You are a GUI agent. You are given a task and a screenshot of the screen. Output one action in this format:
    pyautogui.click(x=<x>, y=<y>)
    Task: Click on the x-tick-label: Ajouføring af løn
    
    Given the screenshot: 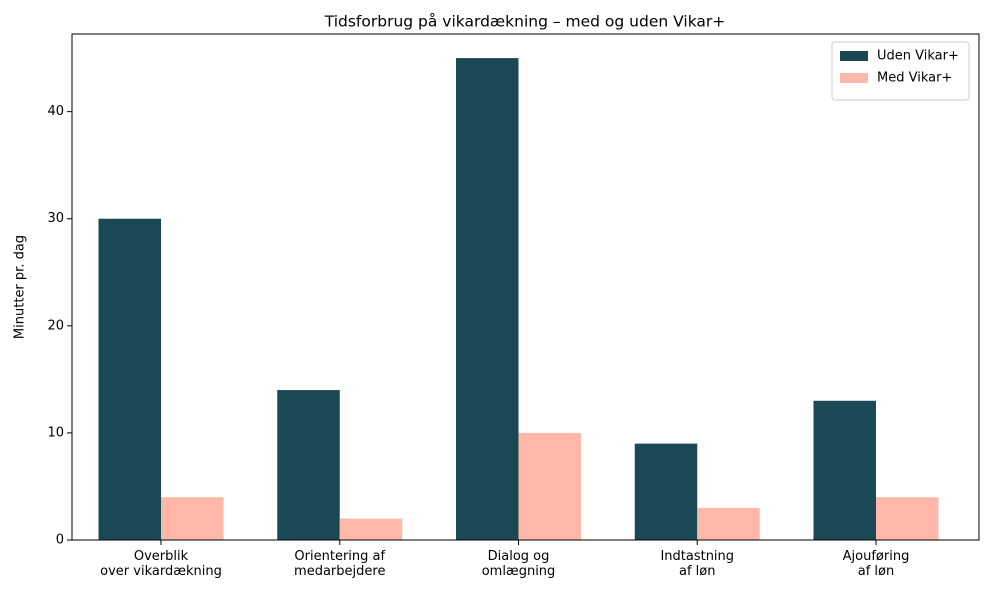 What is the action you would take?
    pyautogui.click(x=876, y=564)
    